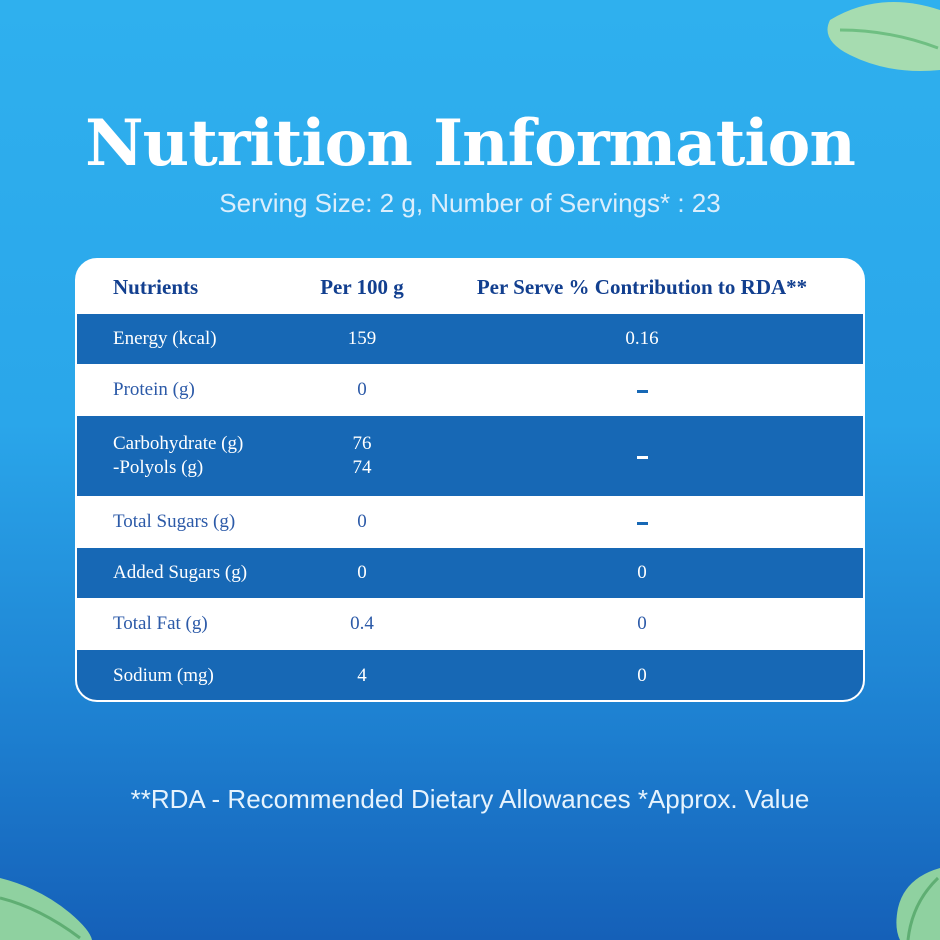  Describe the element at coordinates (160, 623) in the screenshot. I see `nutrient-name: Total Fat (g)` at that location.